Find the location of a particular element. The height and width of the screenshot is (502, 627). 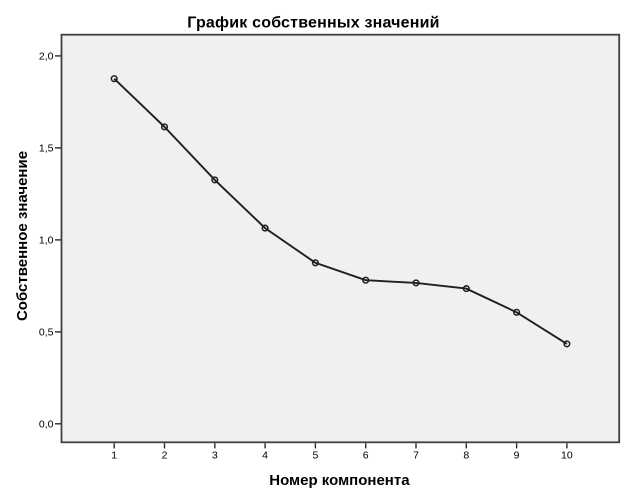

svg-text: 1,0 is located at coordinates (46, 241).